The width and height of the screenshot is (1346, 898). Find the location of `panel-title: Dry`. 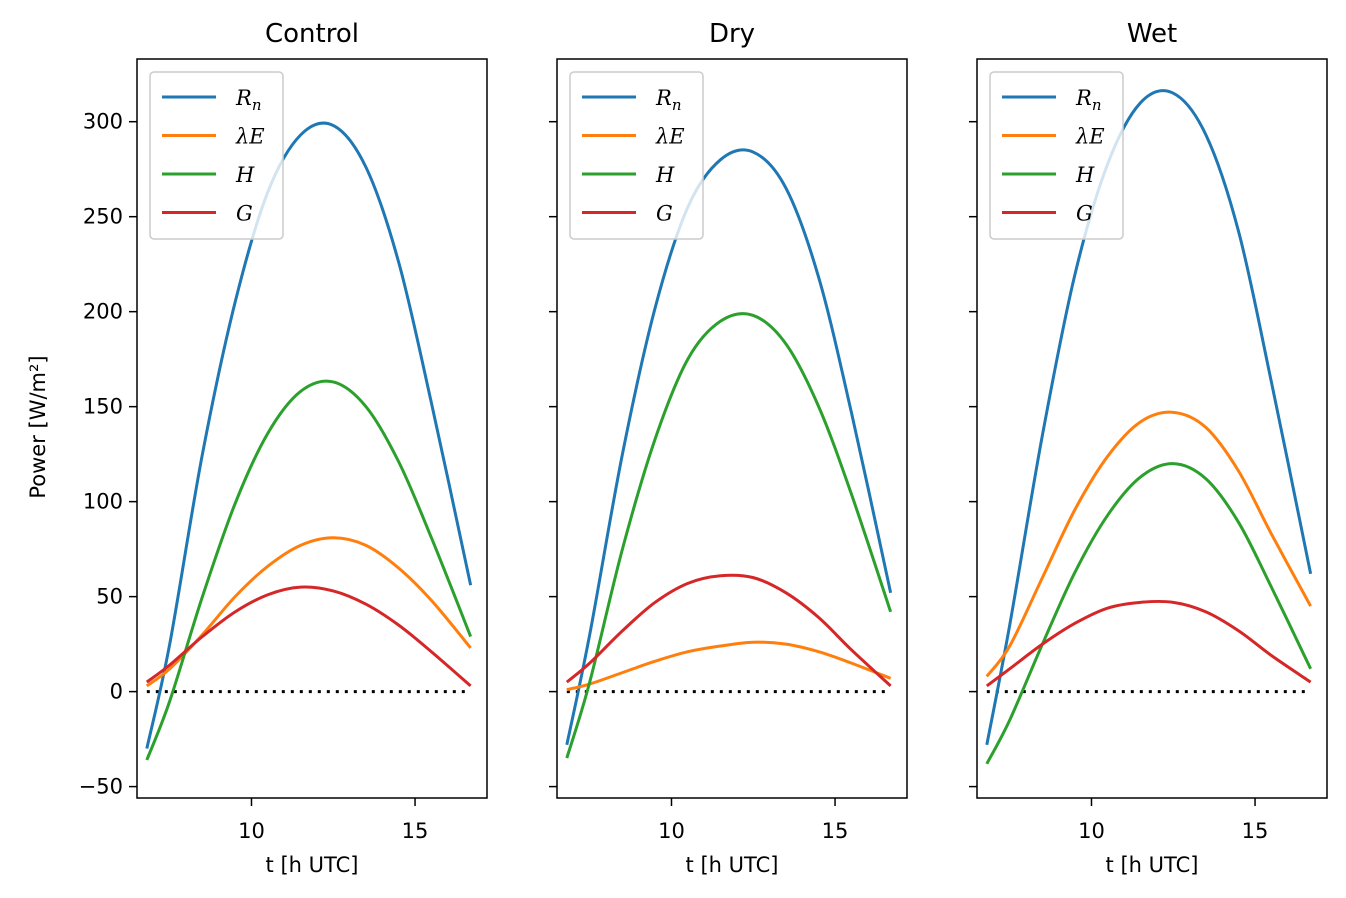

panel-title: Dry is located at coordinates (732, 34).